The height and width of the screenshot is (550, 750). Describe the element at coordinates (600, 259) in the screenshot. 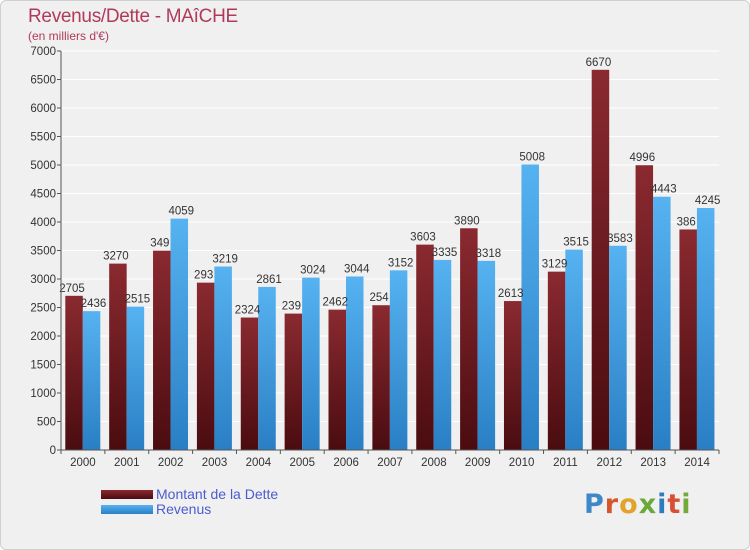

I see `bar-debt-2012` at that location.